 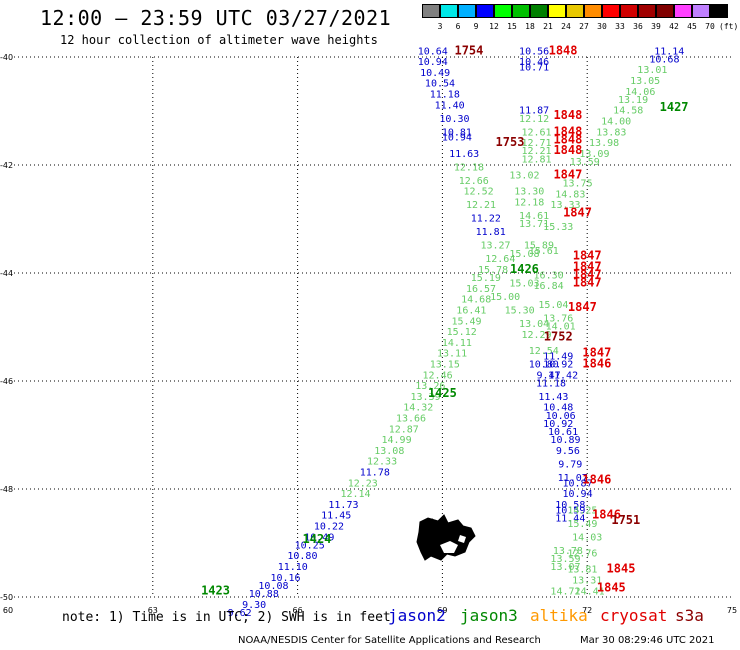 What do you see at coordinates (558, 227) in the screenshot?
I see `wave-height-value: 15.33` at bounding box center [558, 227].